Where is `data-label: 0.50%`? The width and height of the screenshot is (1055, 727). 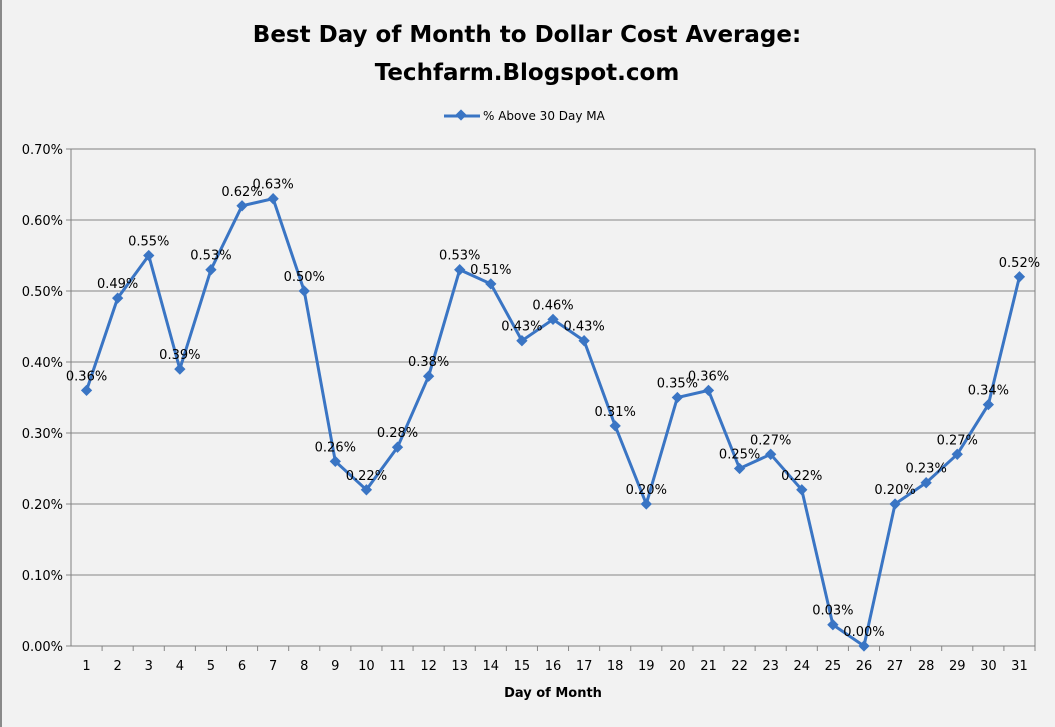
data-label: 0.50% is located at coordinates (304, 277).